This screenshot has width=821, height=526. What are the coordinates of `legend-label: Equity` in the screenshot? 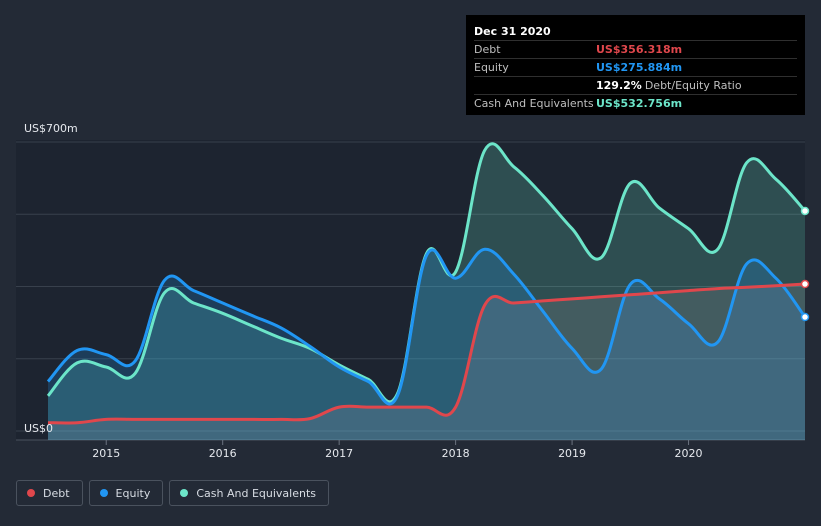 It's located at (133, 493).